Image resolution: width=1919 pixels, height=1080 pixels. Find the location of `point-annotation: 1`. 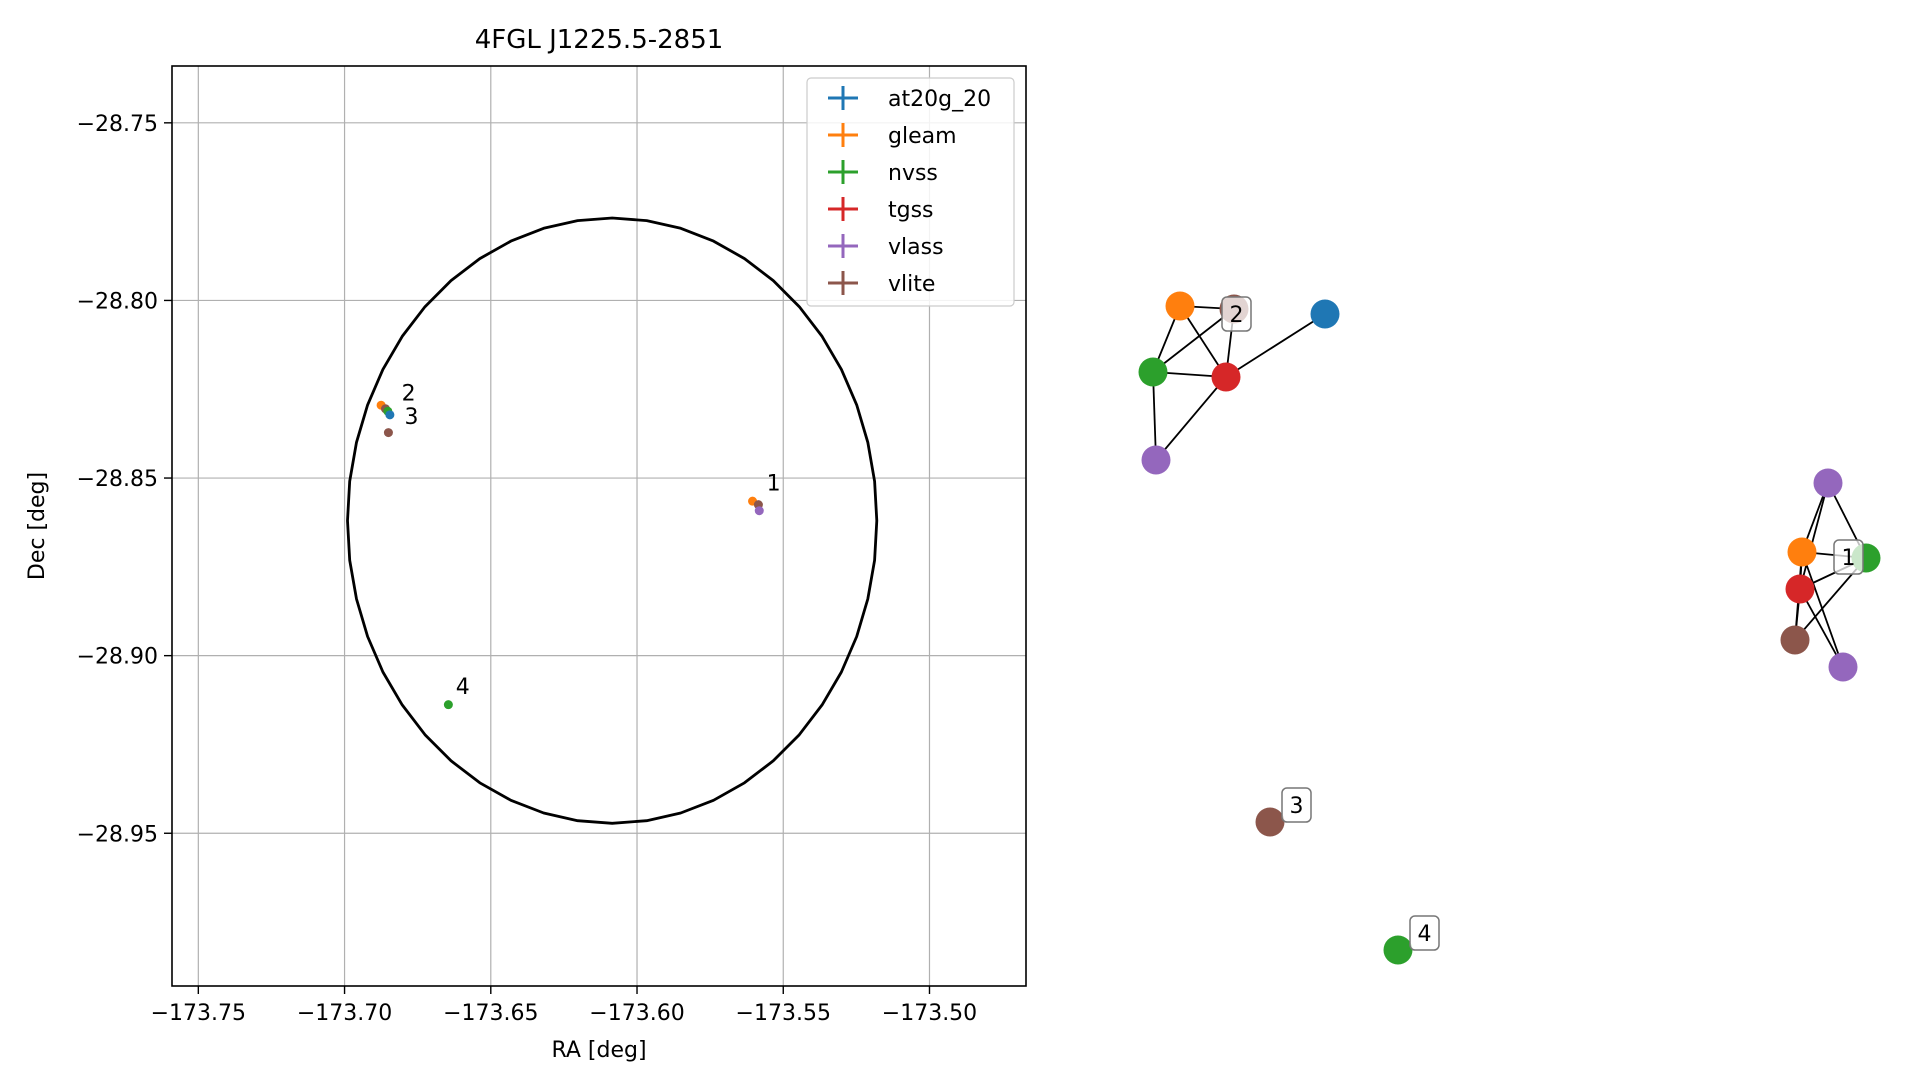

point-annotation: 1 is located at coordinates (774, 483).